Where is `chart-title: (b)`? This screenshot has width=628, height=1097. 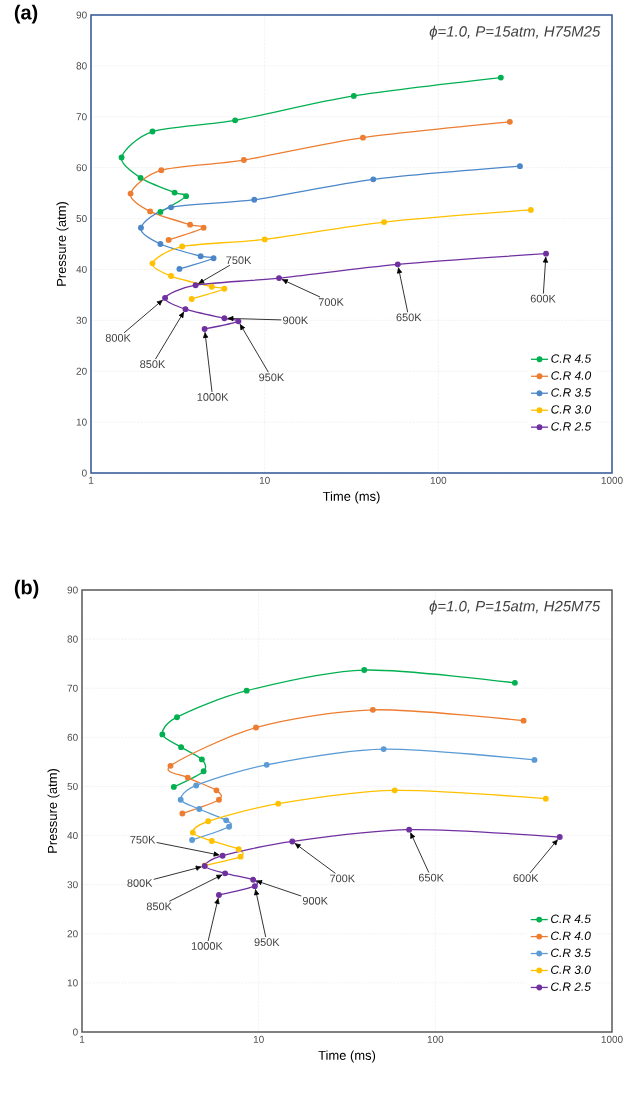 chart-title: (b) is located at coordinates (26, 589).